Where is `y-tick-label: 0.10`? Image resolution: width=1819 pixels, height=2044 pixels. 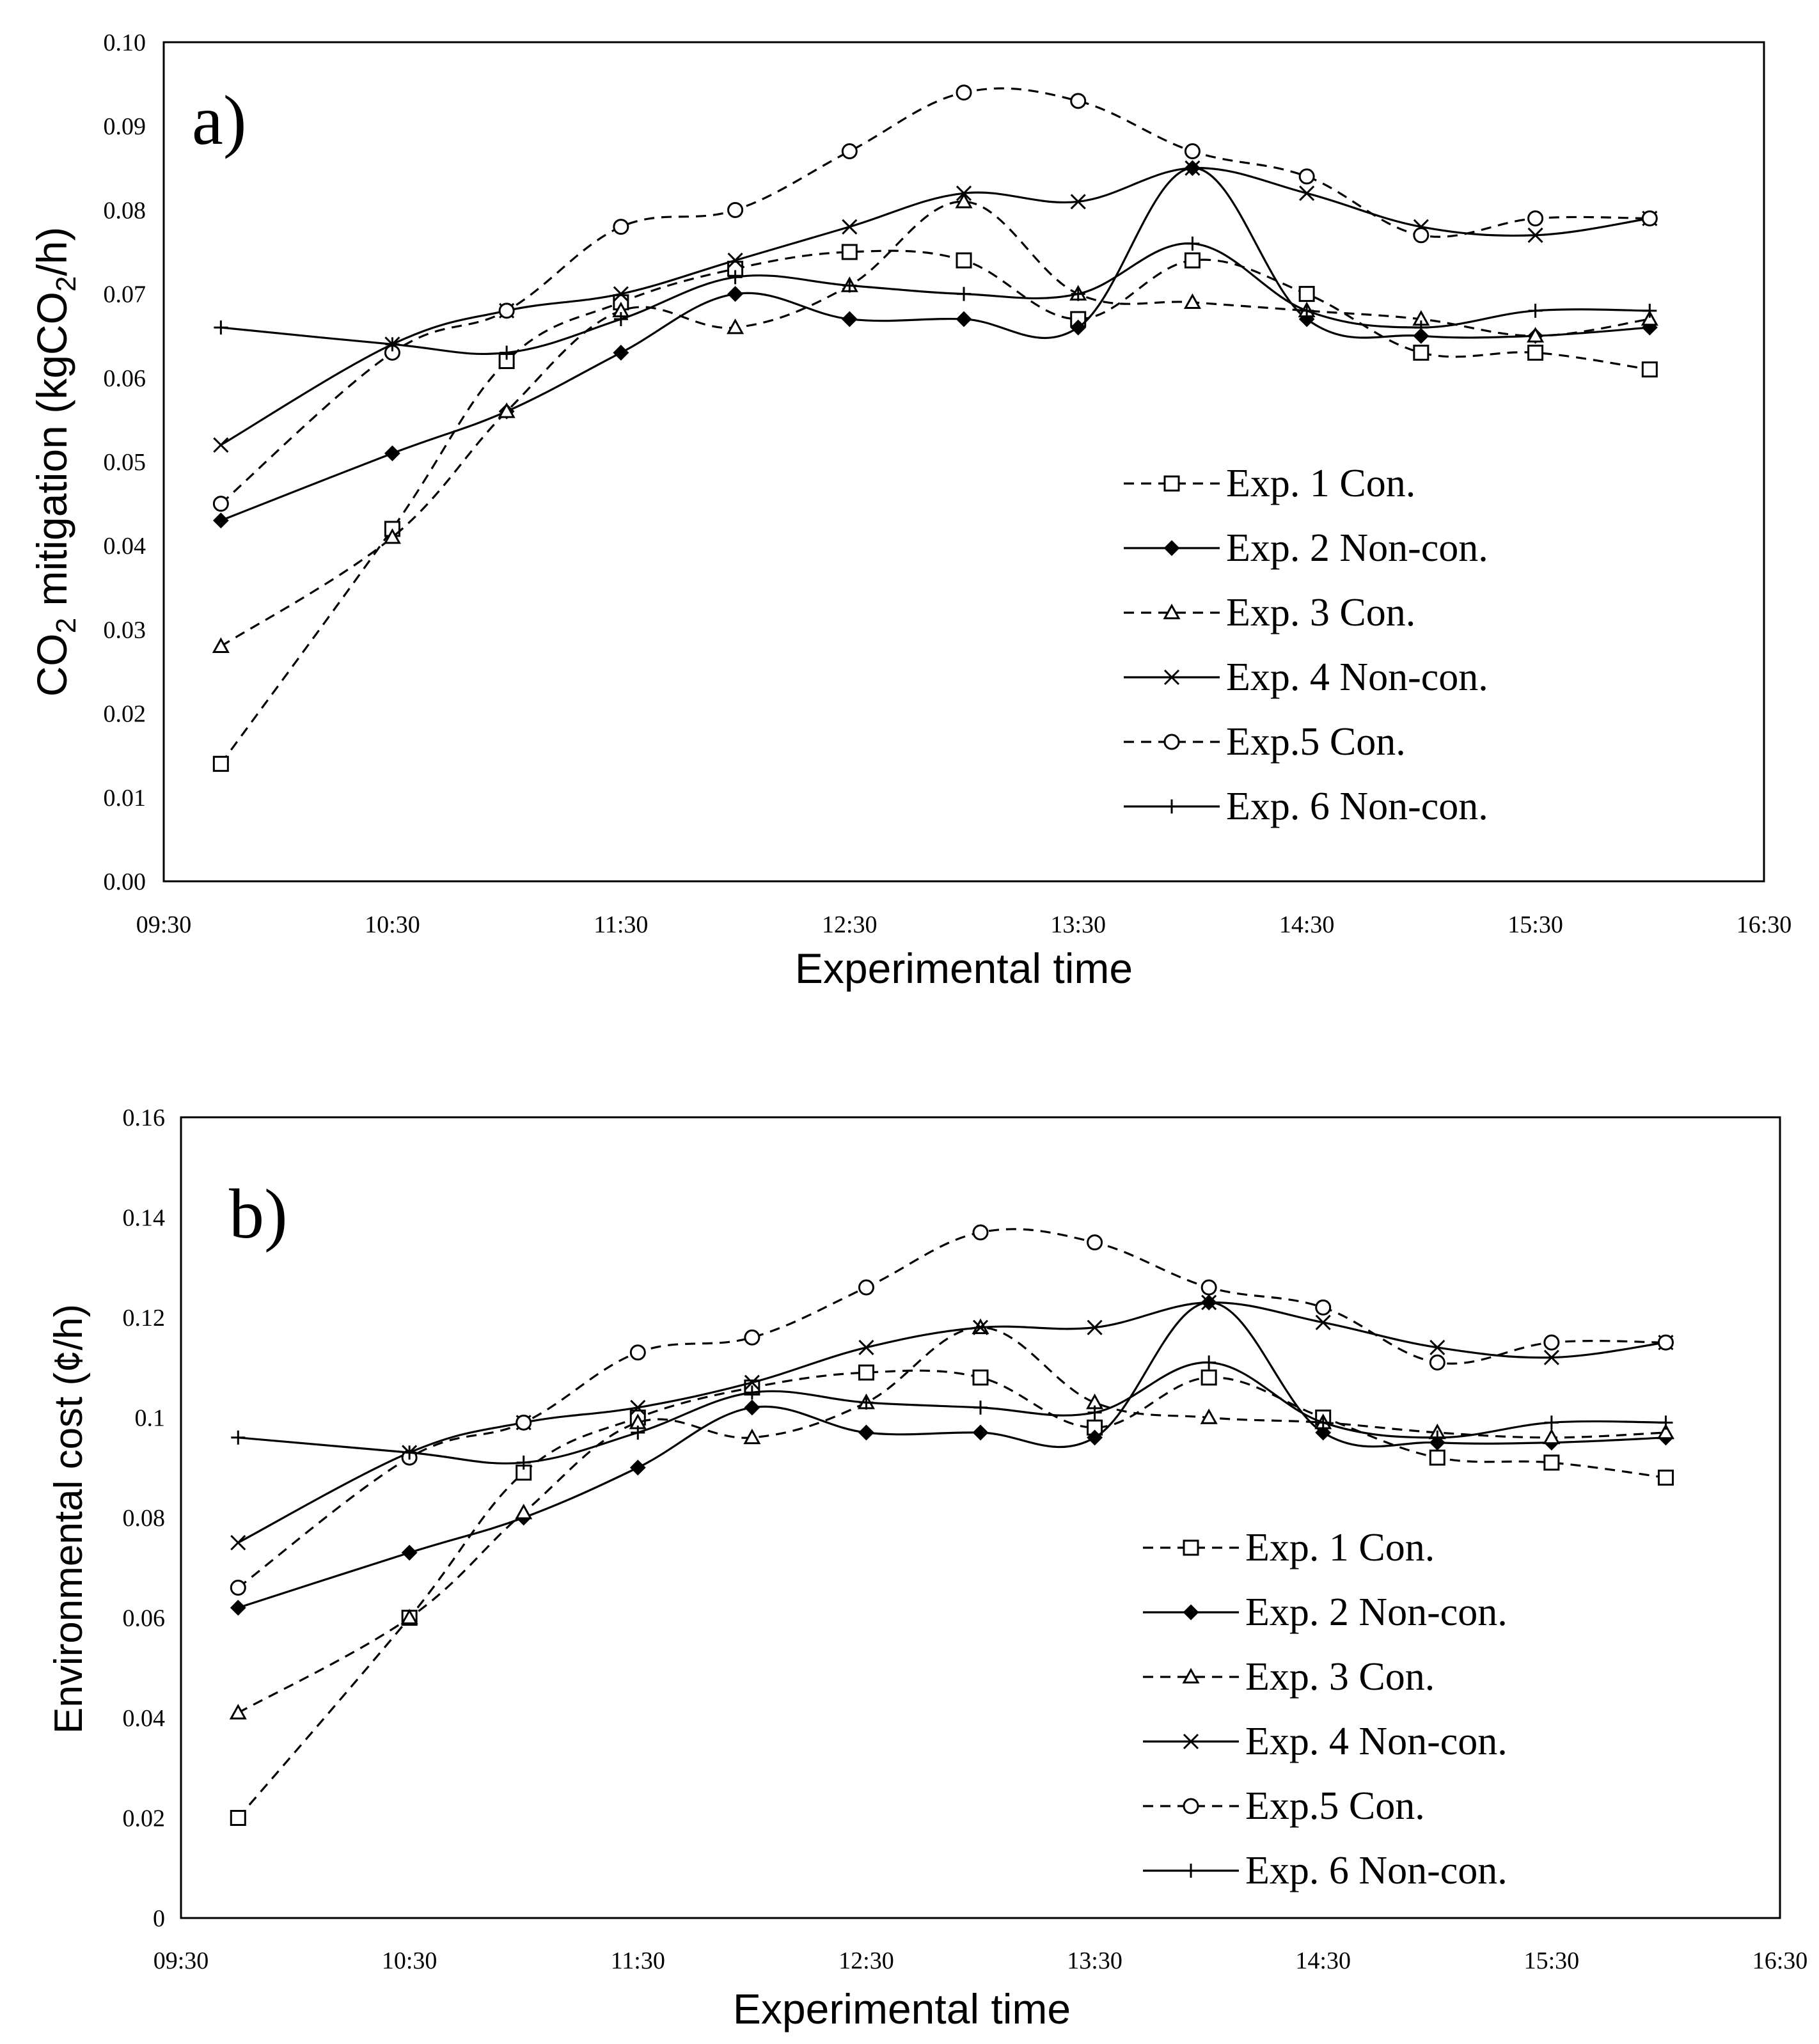 y-tick-label: 0.10 is located at coordinates (125, 42).